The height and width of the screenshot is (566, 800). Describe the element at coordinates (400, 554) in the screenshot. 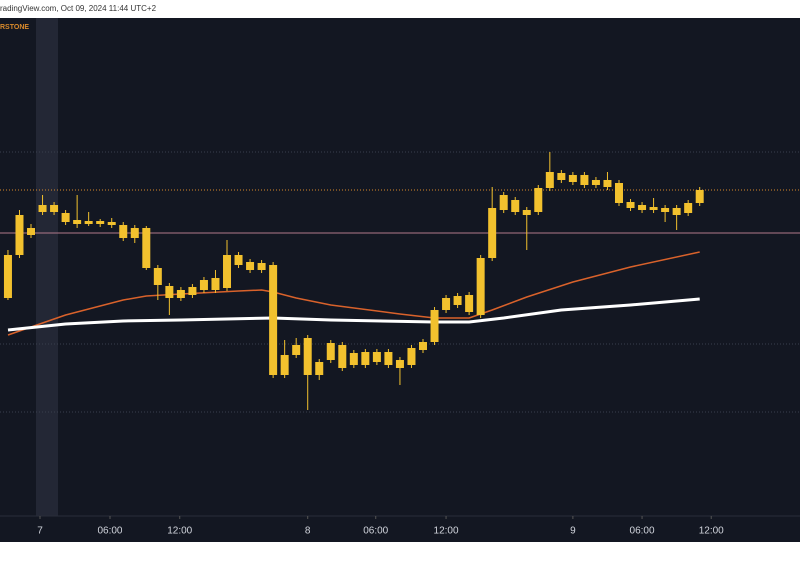

I see `footer-bar` at that location.